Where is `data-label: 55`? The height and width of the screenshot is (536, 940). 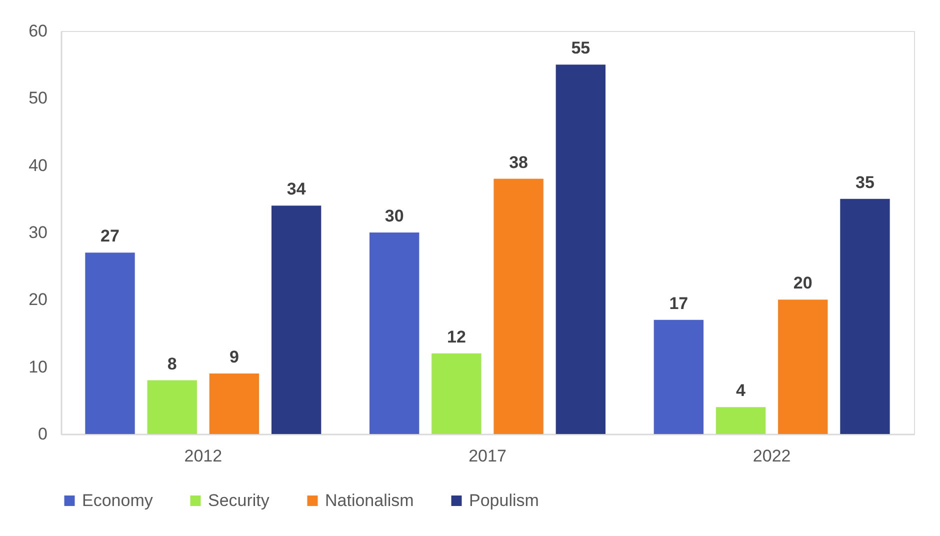
data-label: 55 is located at coordinates (580, 48).